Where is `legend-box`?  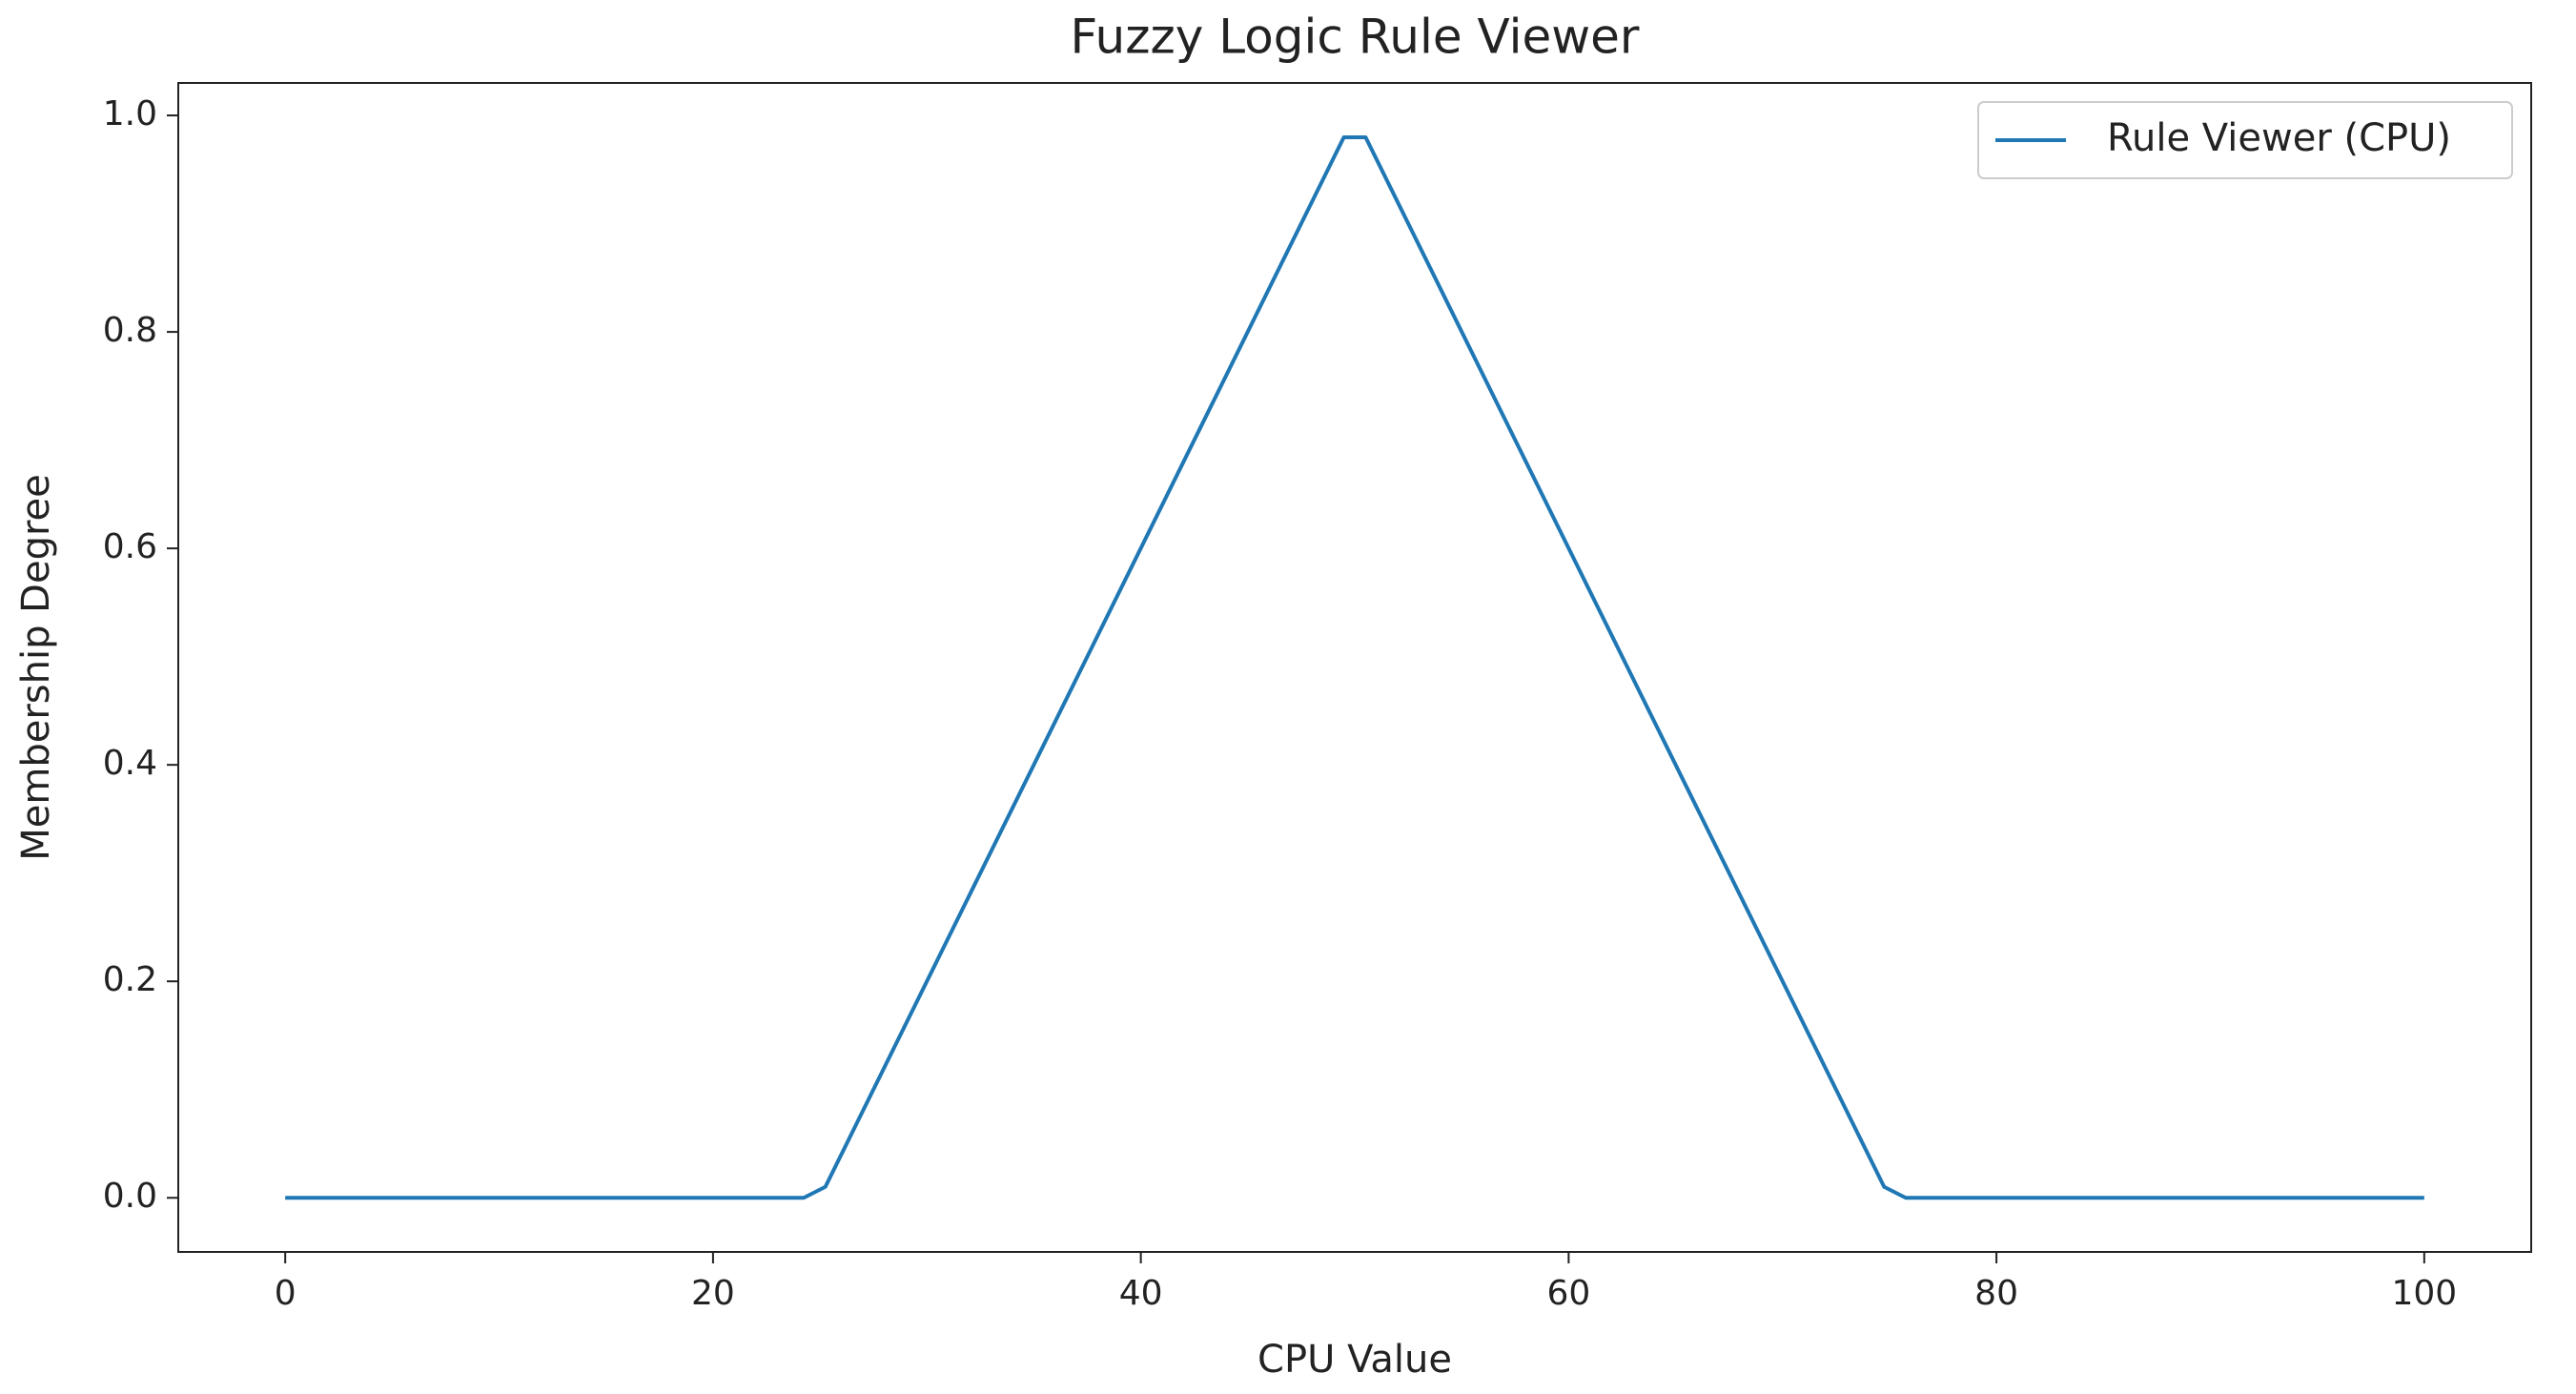
legend-box is located at coordinates (2245, 140).